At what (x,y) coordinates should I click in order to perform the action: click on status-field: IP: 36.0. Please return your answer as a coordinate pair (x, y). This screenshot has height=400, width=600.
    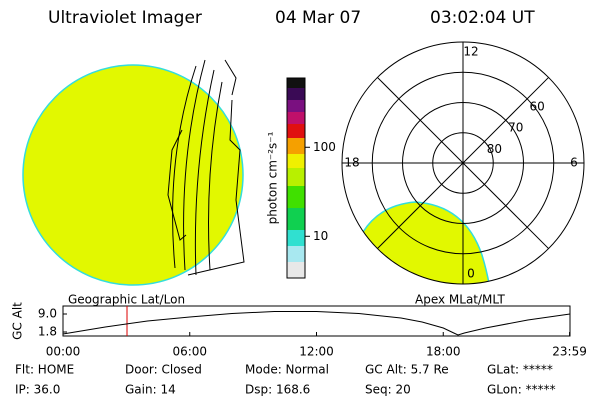
    Looking at the image, I should click on (37, 390).